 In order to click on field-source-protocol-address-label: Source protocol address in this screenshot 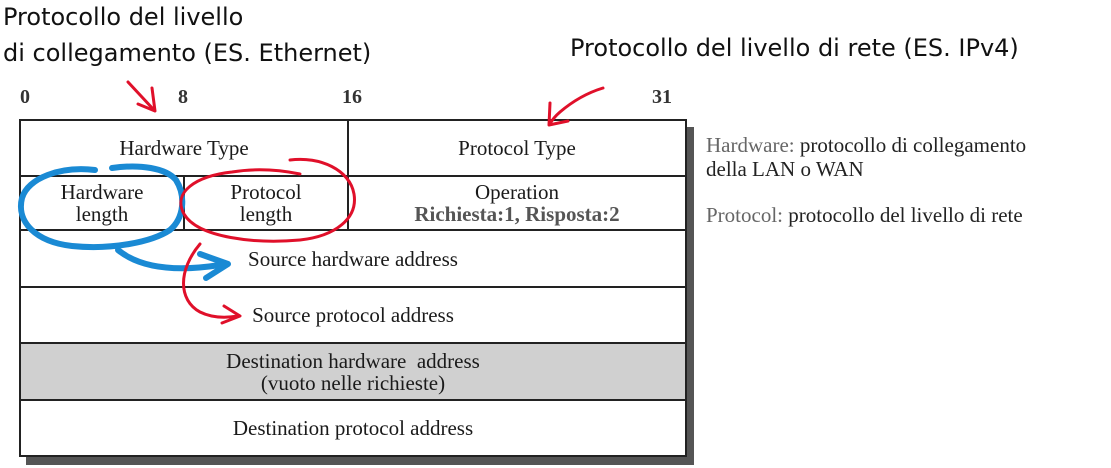, I will do `click(353, 315)`.